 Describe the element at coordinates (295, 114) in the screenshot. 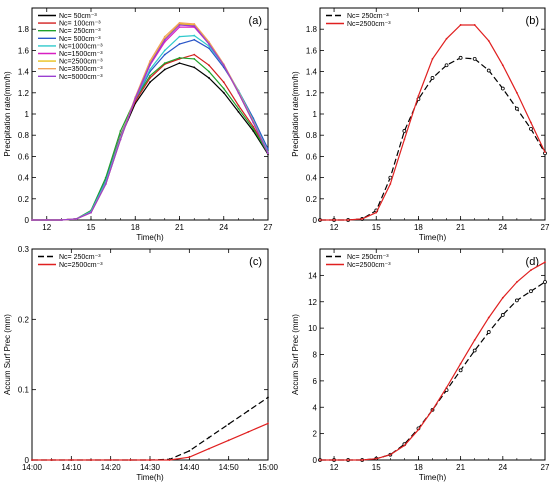

I see `y-axis-label-b: Precipitation rate(mm/h)` at that location.